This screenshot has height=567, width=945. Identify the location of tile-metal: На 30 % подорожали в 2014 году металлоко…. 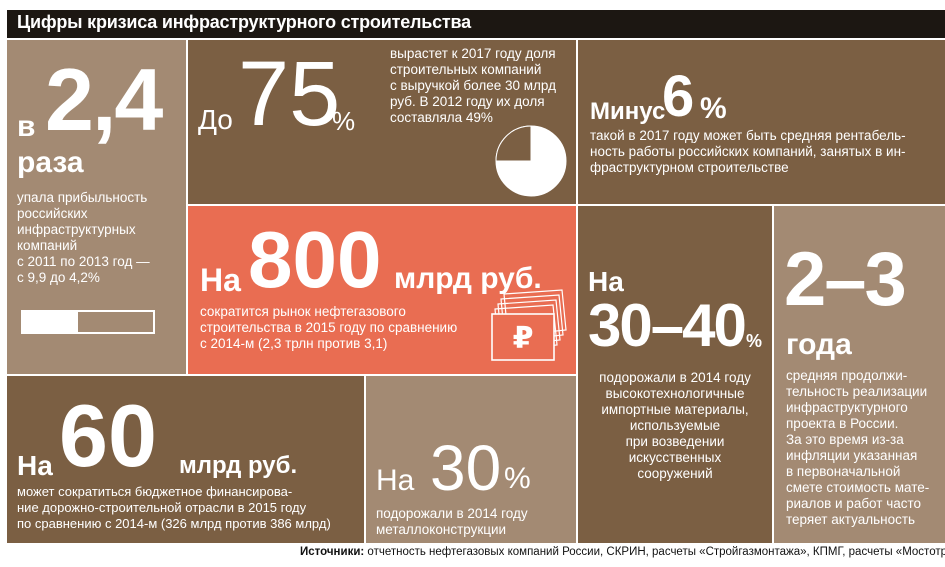
(471, 459).